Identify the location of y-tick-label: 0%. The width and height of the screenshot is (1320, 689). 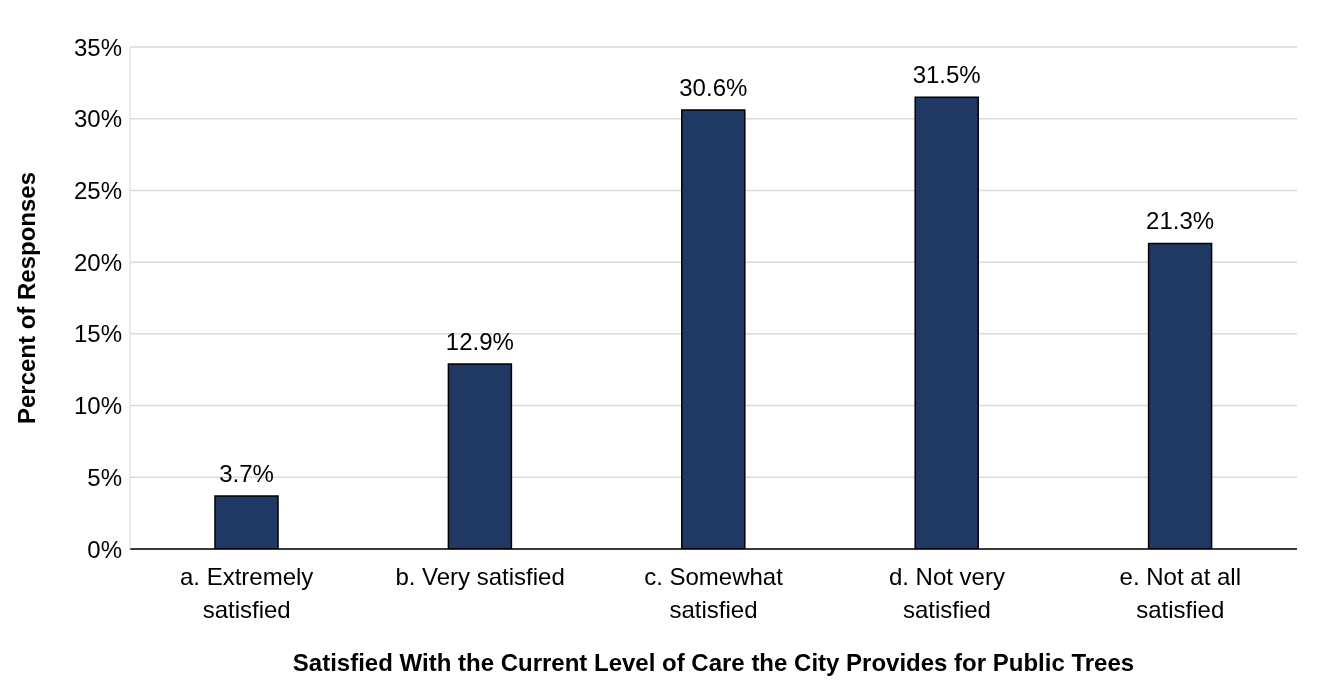
(104, 549).